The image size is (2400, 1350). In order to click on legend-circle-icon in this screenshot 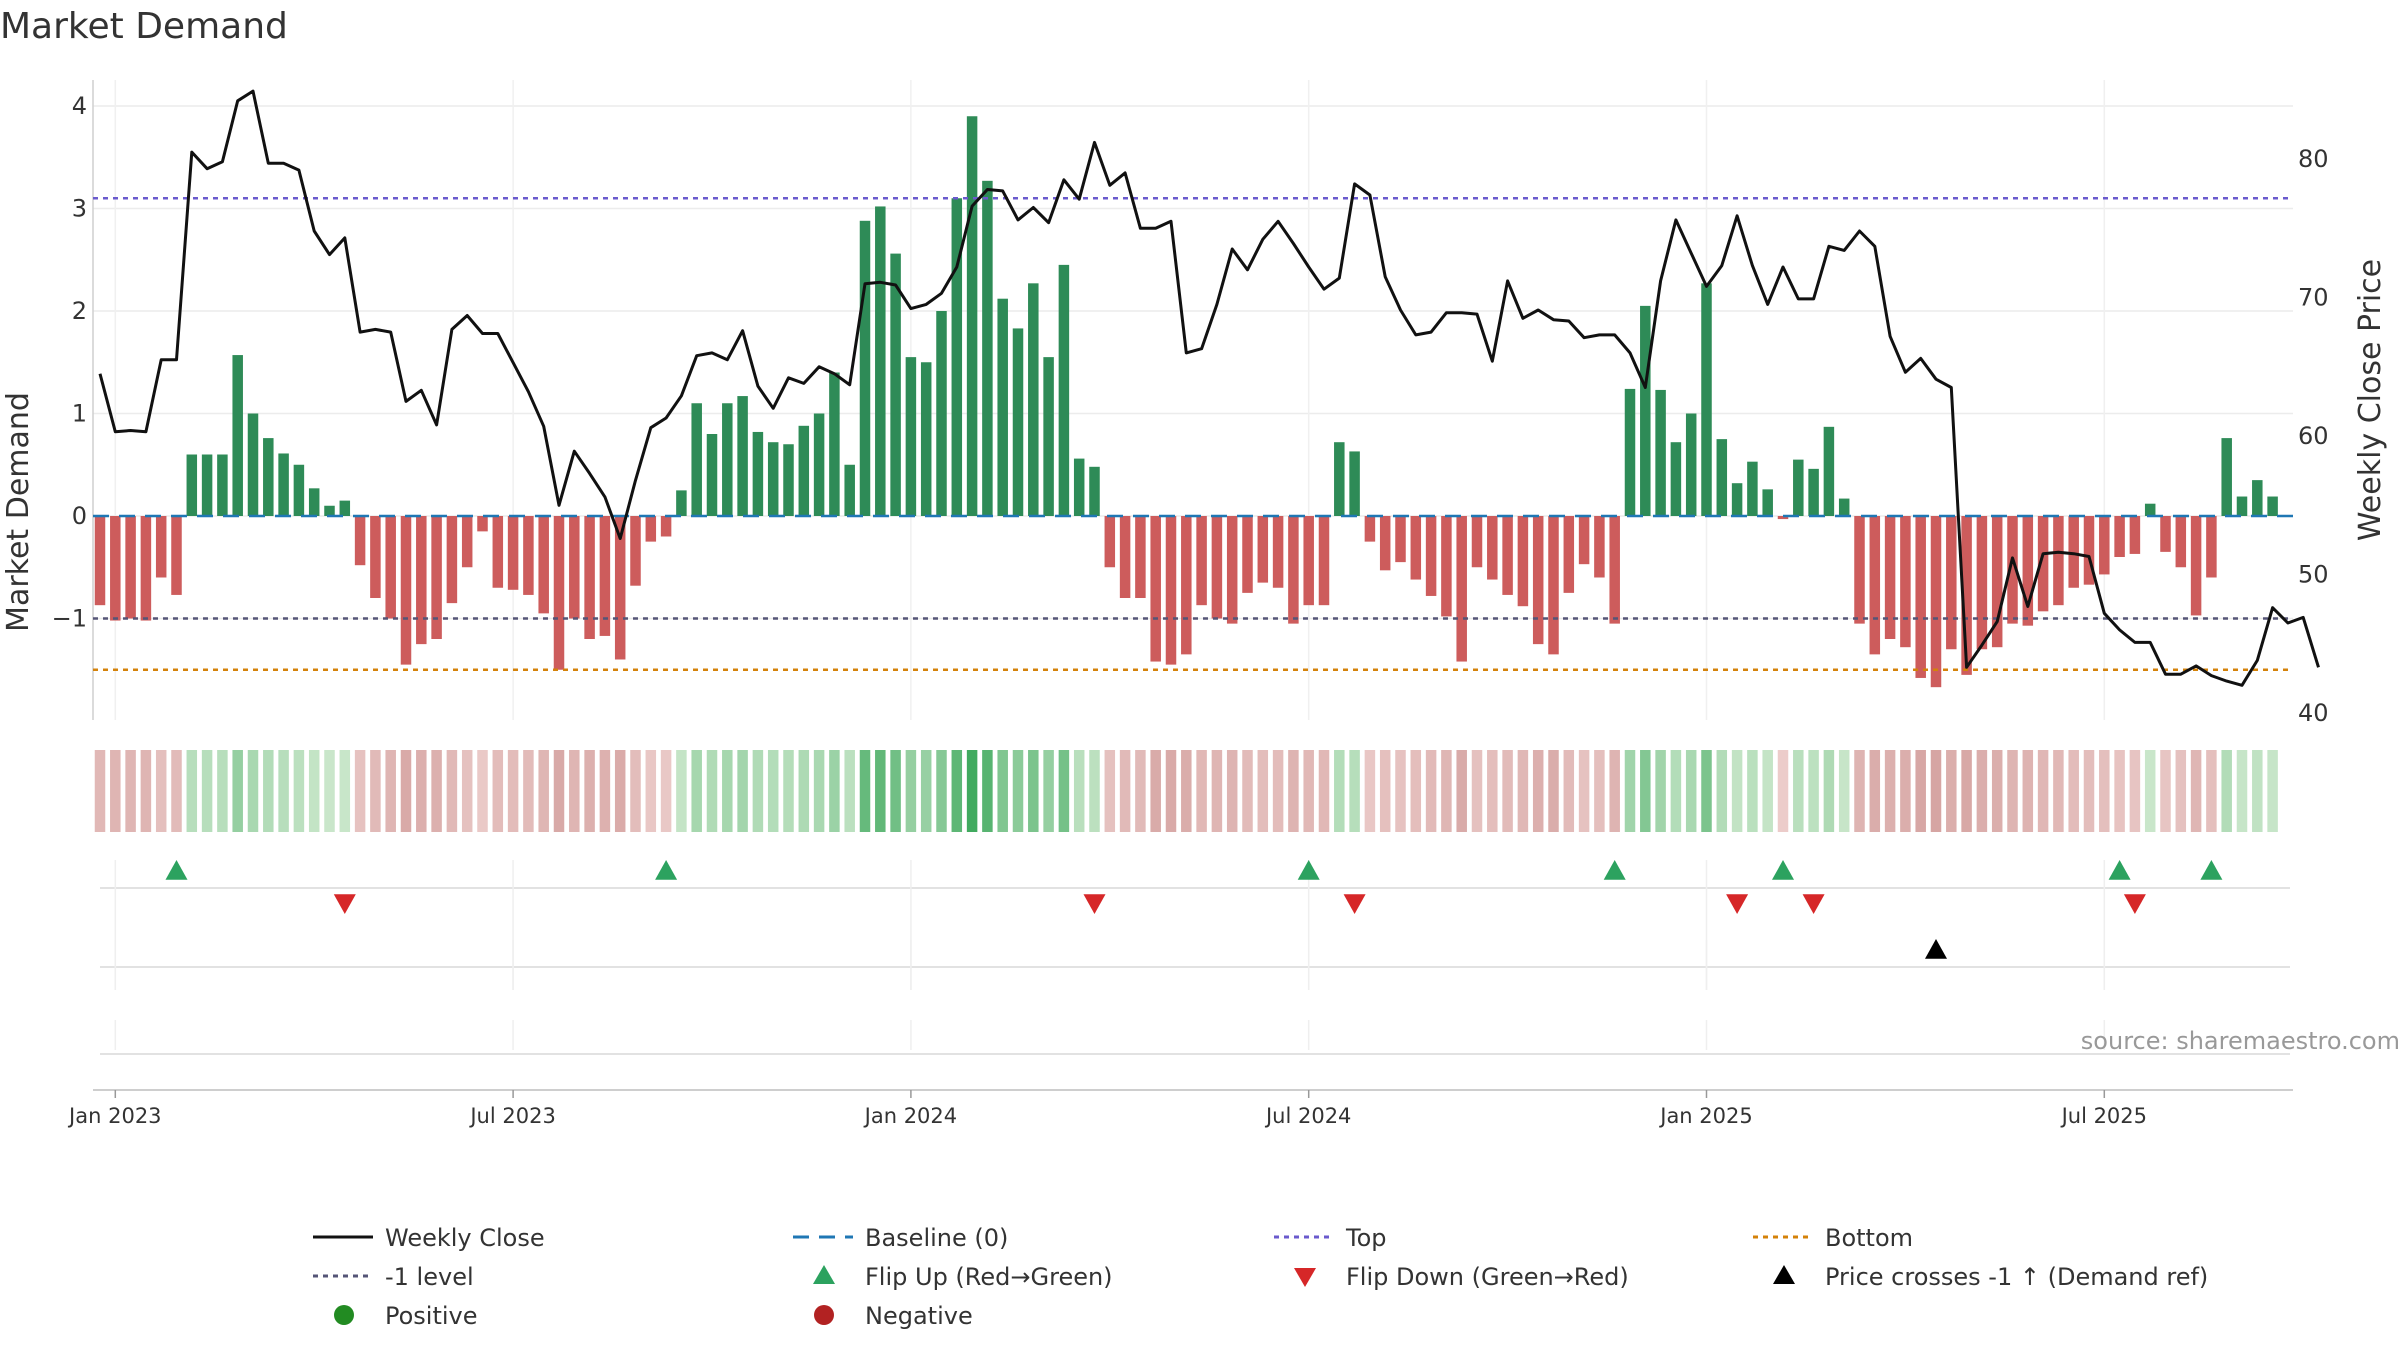, I will do `click(824, 1315)`.